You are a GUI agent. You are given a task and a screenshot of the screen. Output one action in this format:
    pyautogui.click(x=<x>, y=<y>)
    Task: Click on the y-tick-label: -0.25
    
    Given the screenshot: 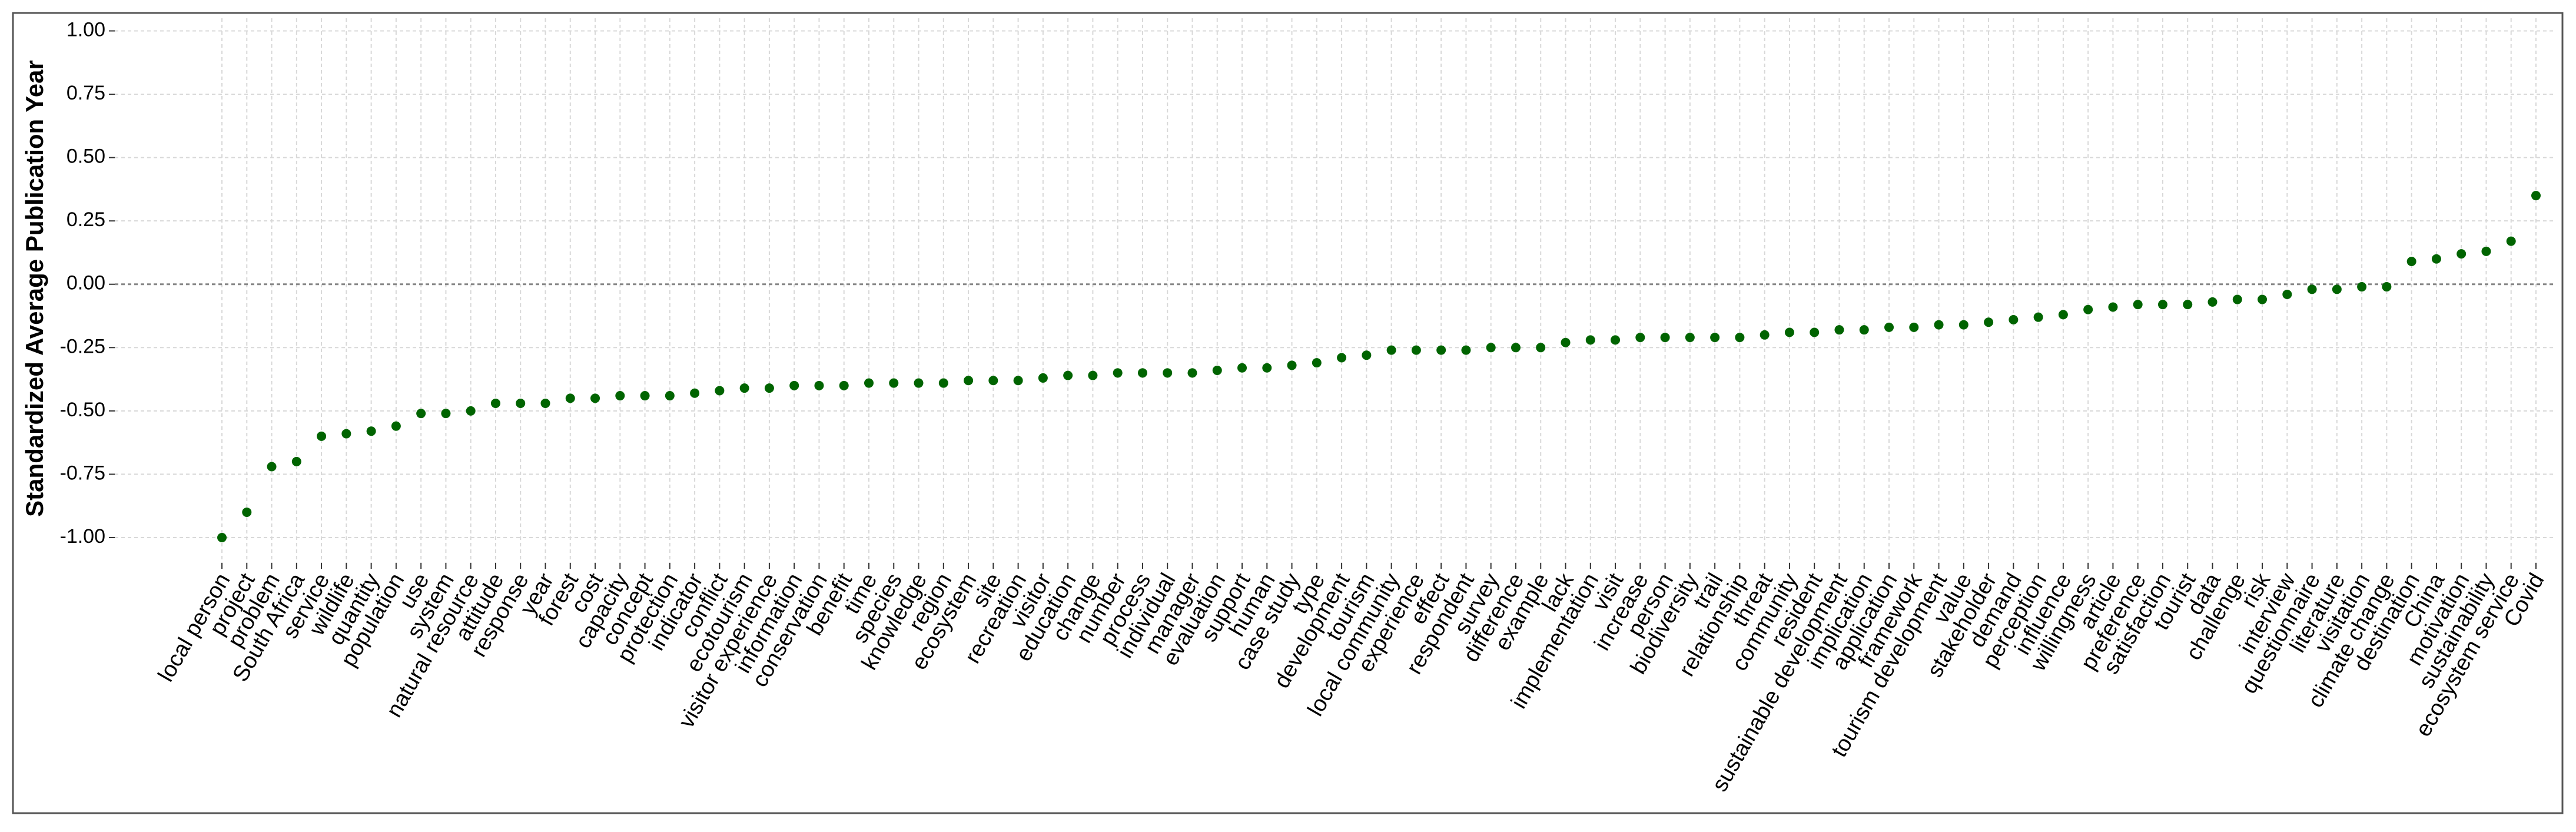 What is the action you would take?
    pyautogui.click(x=83, y=346)
    